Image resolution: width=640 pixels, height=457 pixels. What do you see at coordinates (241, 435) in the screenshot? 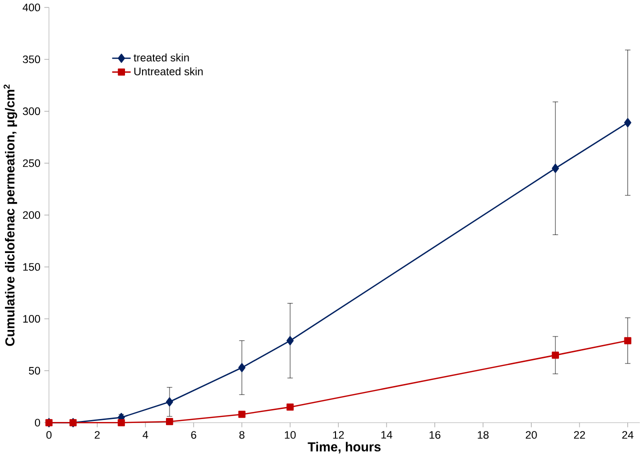
I see `x-tick-label: 8` at bounding box center [241, 435].